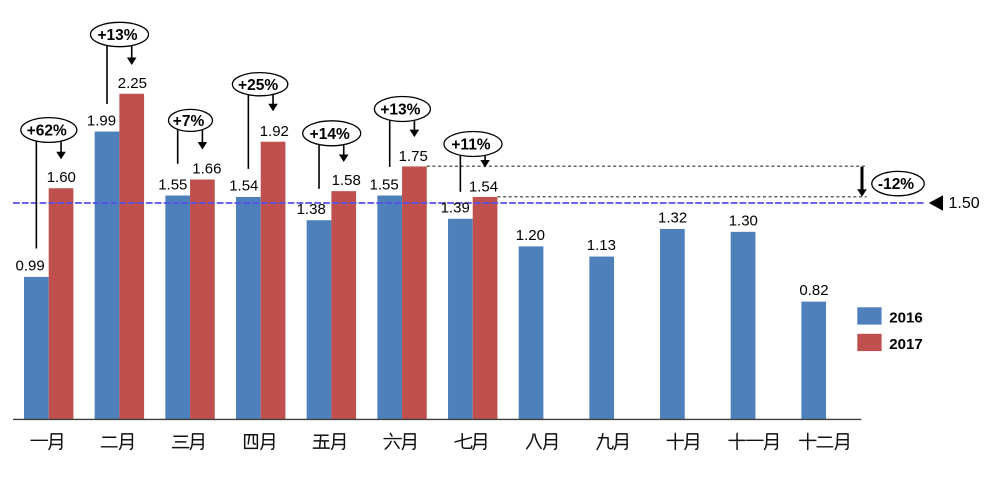 This screenshot has width=988, height=493. Describe the element at coordinates (61, 177) in the screenshot. I see `svg-text: 1.60` at that location.